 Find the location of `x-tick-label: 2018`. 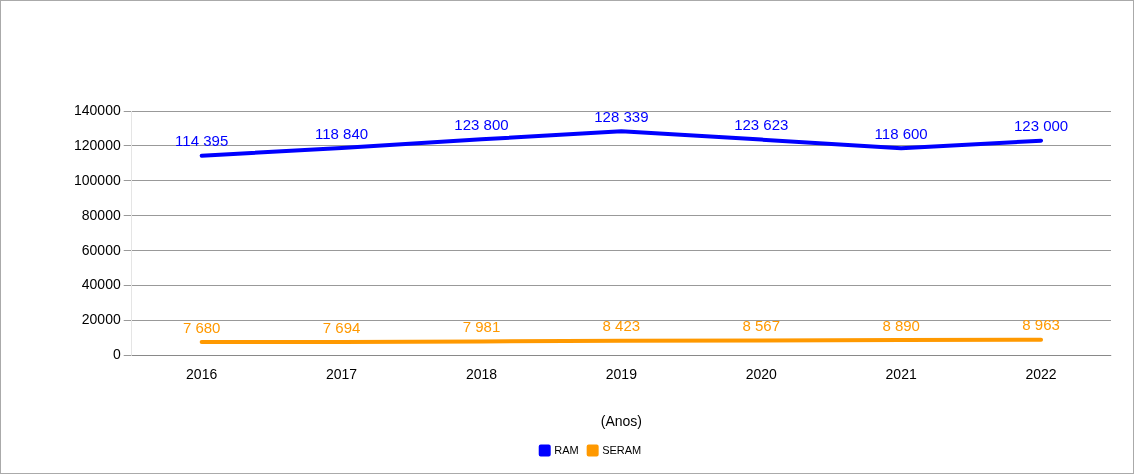

x-tick-label: 2018 is located at coordinates (481, 373).